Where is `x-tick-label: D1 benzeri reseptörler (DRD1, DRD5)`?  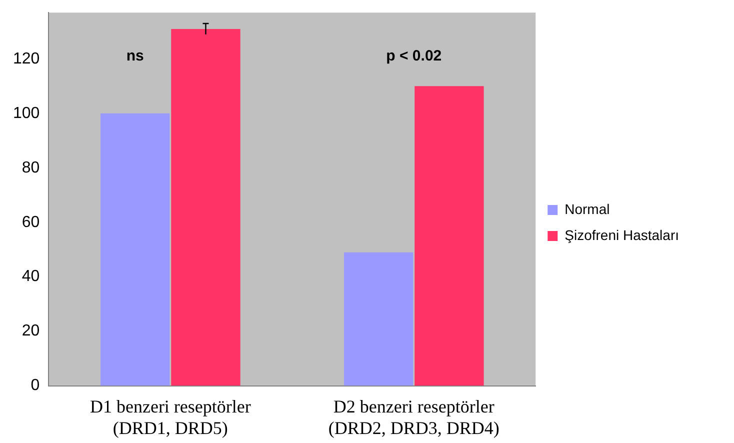 x-tick-label: D1 benzeri reseptörler (DRD1, DRD5) is located at coordinates (170, 417).